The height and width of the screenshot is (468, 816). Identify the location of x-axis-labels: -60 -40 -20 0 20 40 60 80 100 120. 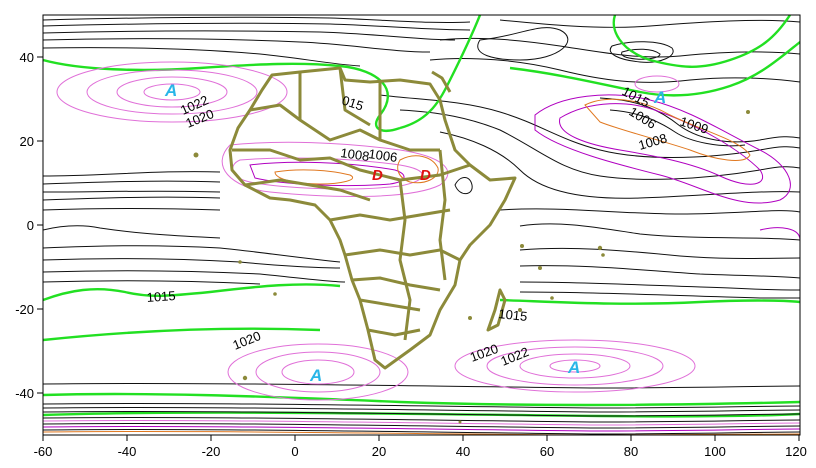
(420, 451).